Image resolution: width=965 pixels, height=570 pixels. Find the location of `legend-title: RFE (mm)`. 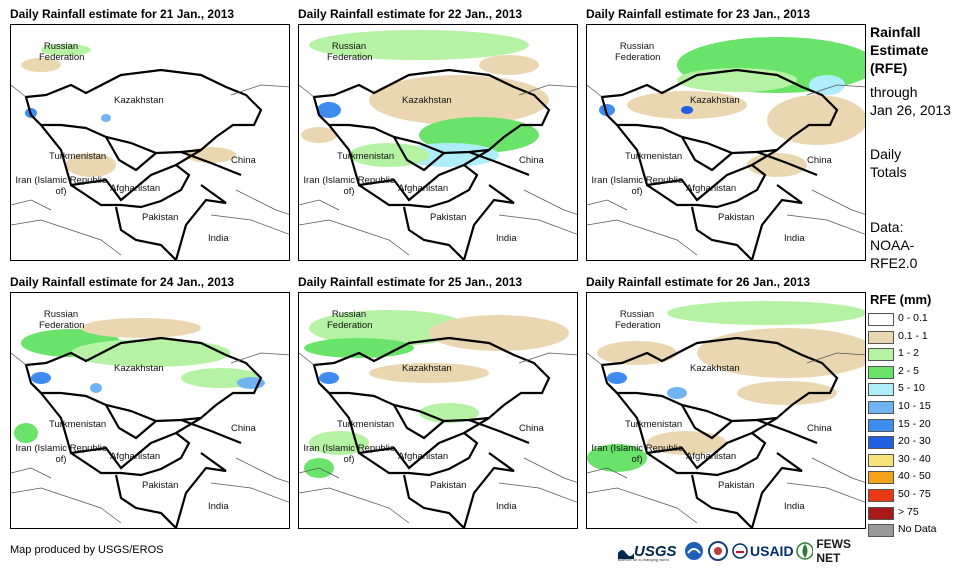

legend-title: RFE (mm) is located at coordinates (901, 299).